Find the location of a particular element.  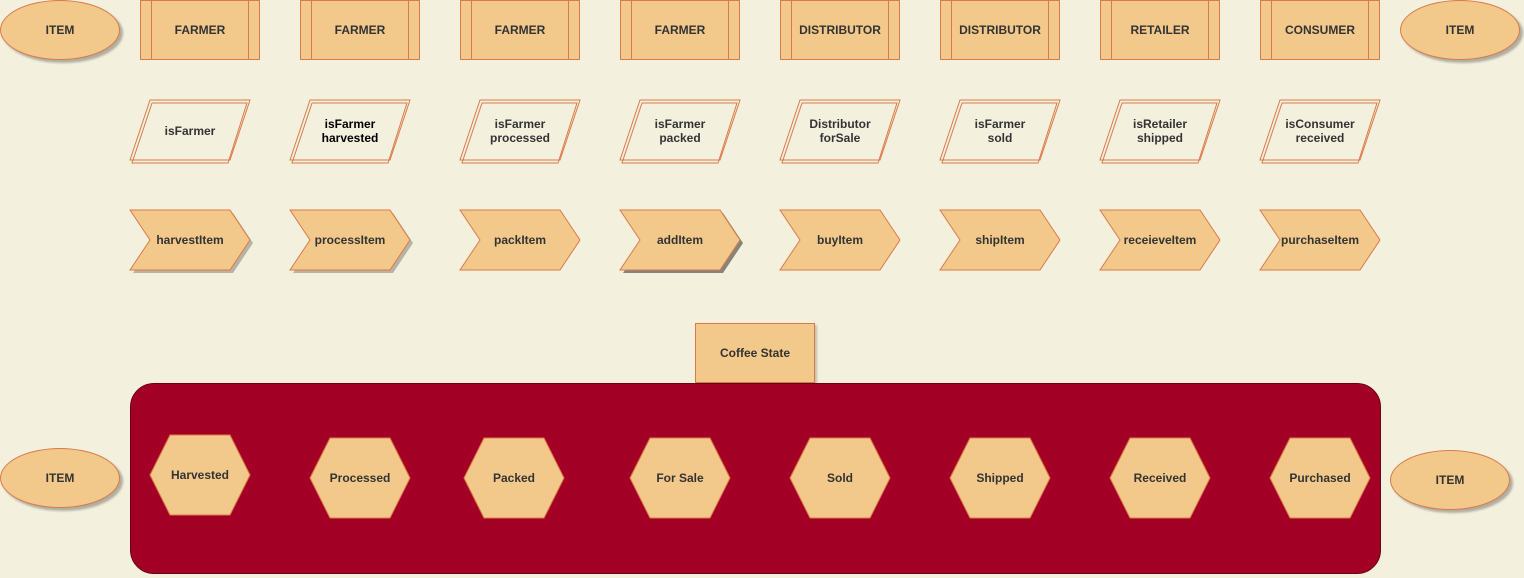

function-label: receieveItem is located at coordinates (1160, 240).